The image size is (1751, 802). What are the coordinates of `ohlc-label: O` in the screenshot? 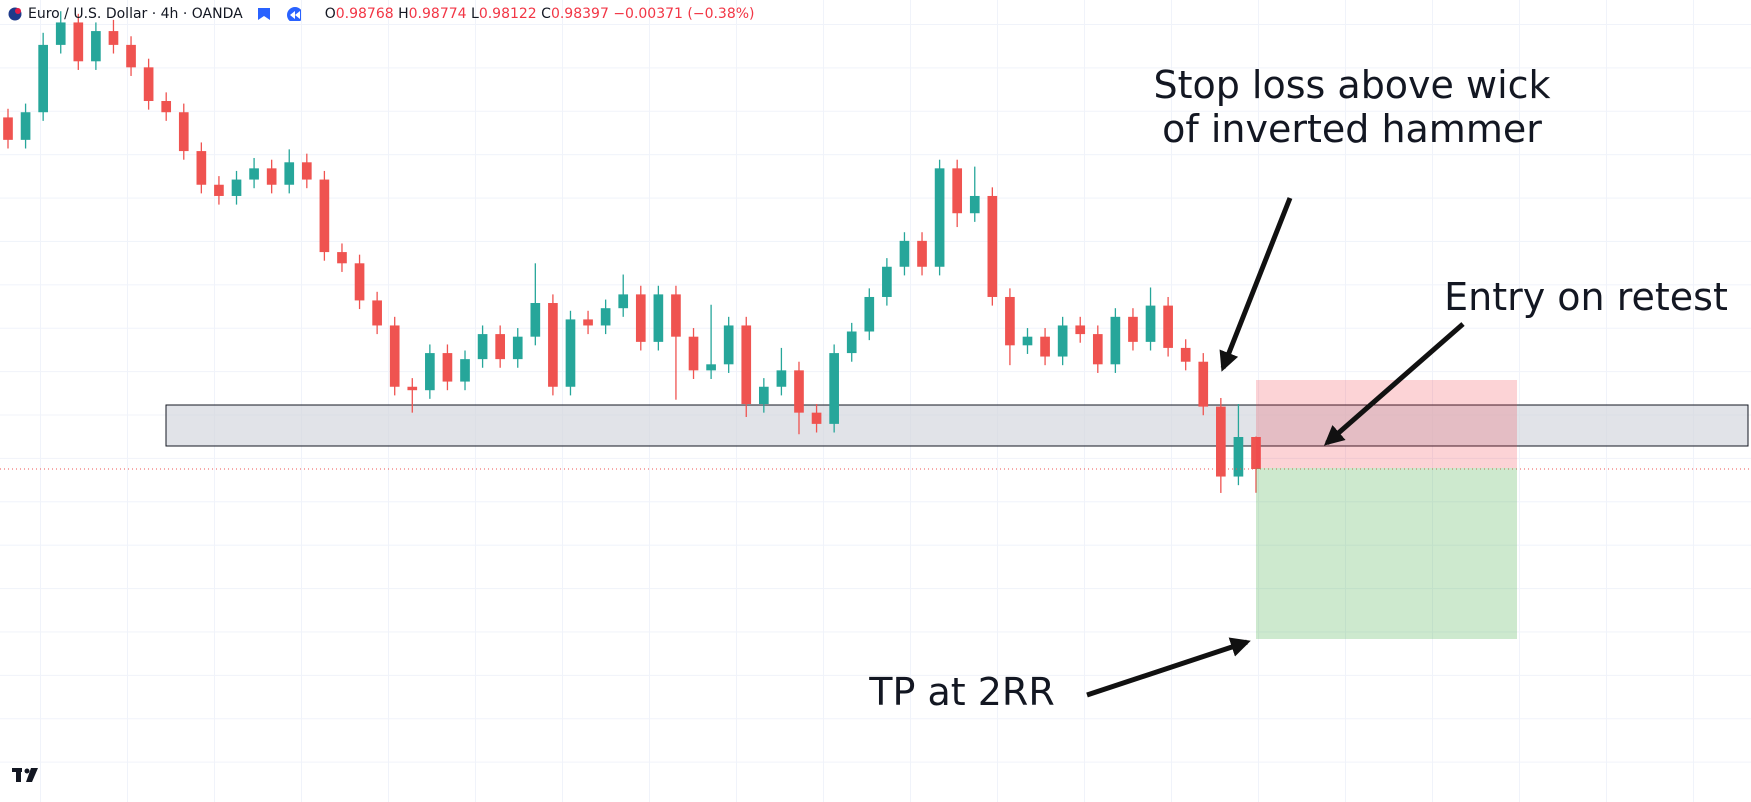 It's located at (330, 14).